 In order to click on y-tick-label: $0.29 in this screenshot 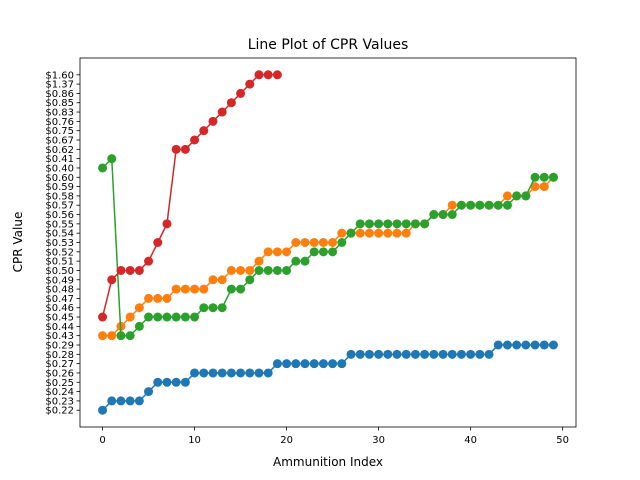, I will do `click(59, 346)`.